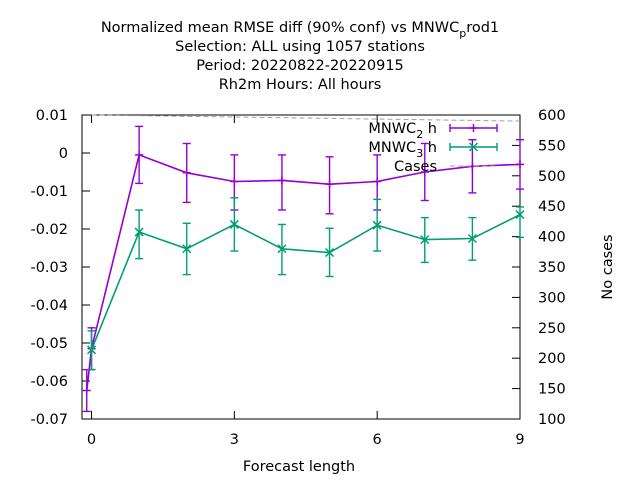 This screenshot has height=480, width=640. I want to click on y-tick-label-2: -0.01, so click(49, 192).